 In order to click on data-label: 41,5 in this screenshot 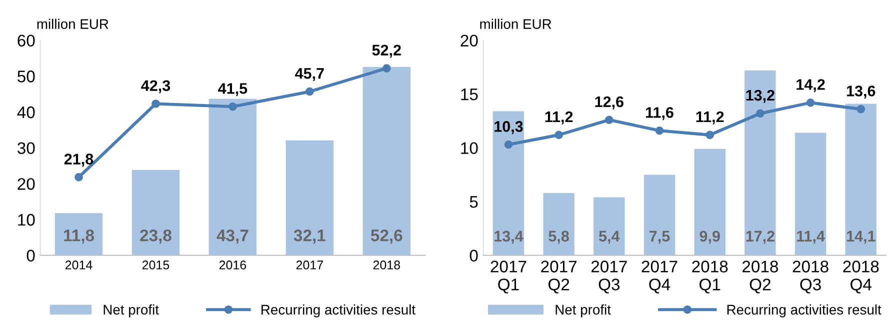, I will do `click(233, 89)`.